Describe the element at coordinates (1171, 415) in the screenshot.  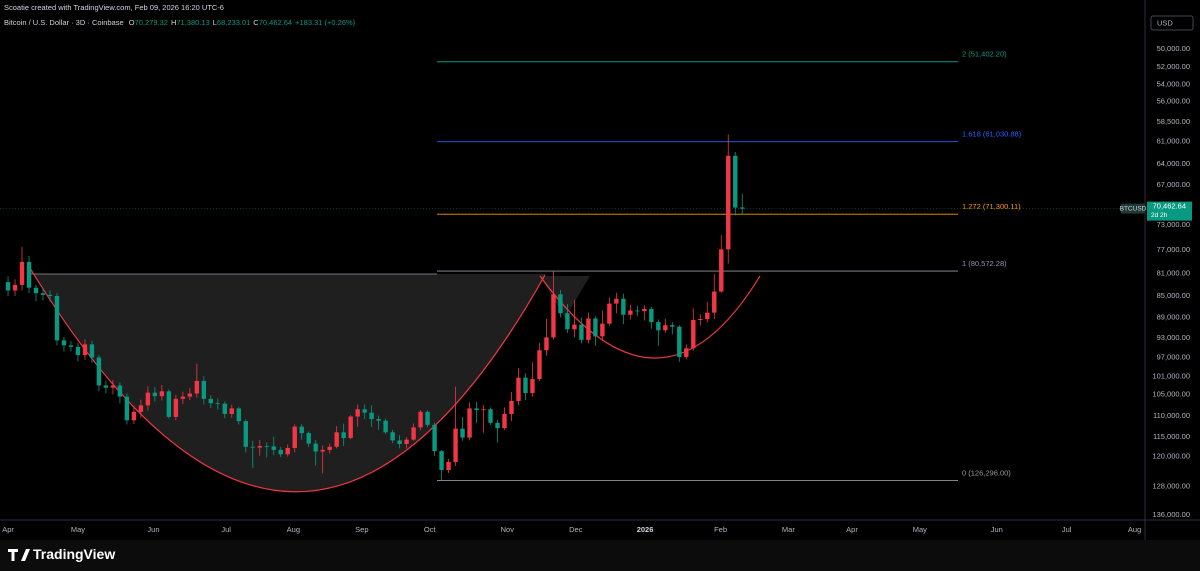
I see `y-tick-label: 110,000.00` at that location.